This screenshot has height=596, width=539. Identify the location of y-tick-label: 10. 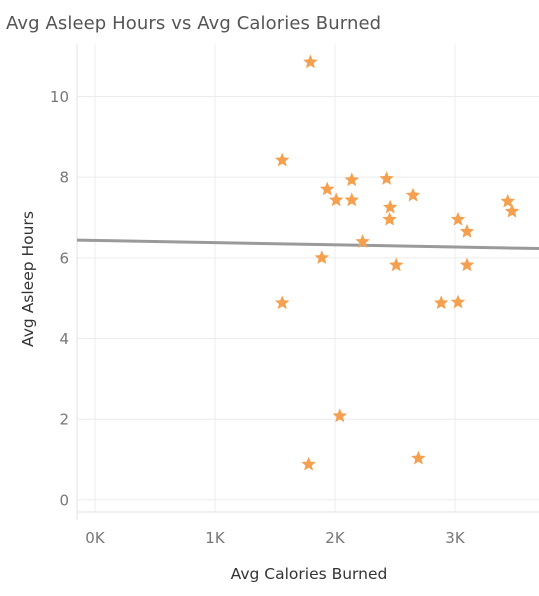
(59, 97).